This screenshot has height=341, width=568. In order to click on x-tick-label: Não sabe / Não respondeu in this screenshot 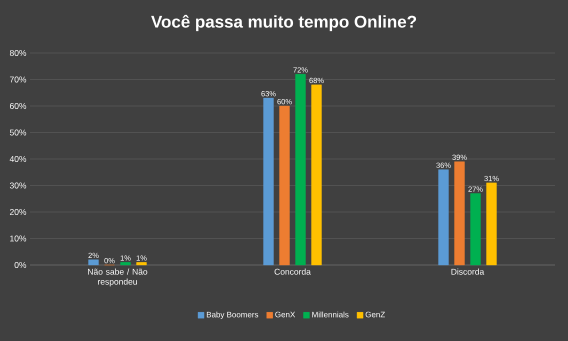, I will do `click(118, 277)`.